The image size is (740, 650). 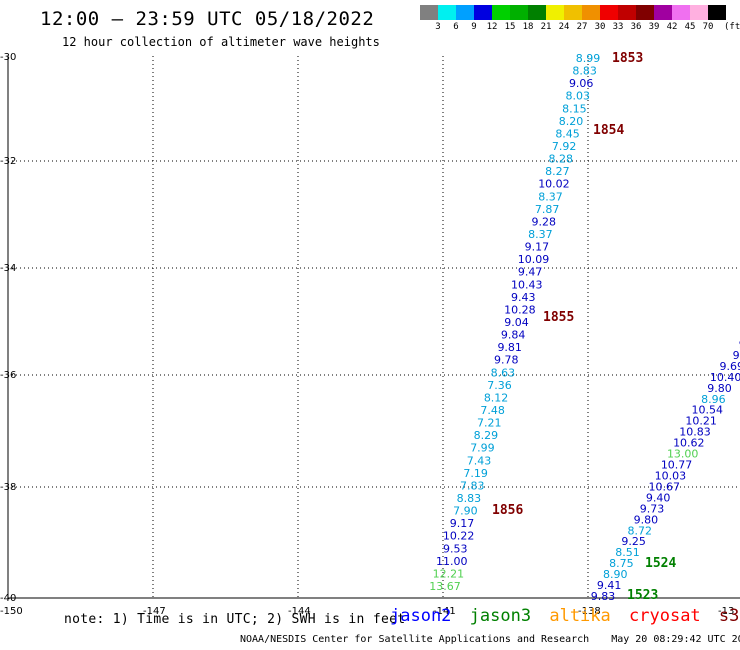 I want to click on swh-value: 7.48, so click(x=492, y=410).